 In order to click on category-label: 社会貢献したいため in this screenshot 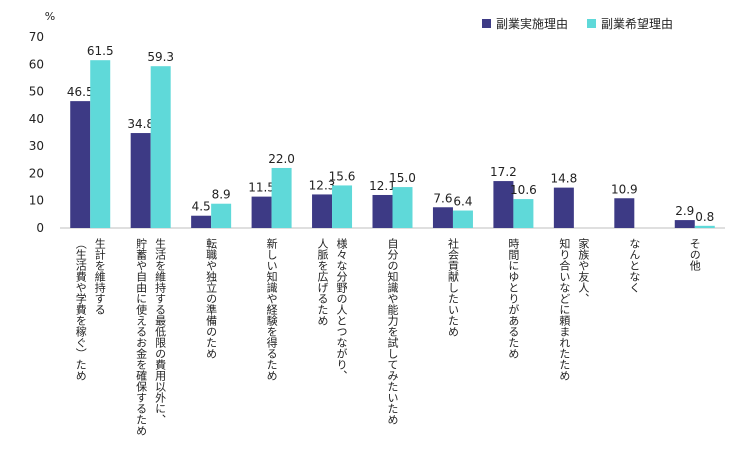, I will do `click(452, 287)`.